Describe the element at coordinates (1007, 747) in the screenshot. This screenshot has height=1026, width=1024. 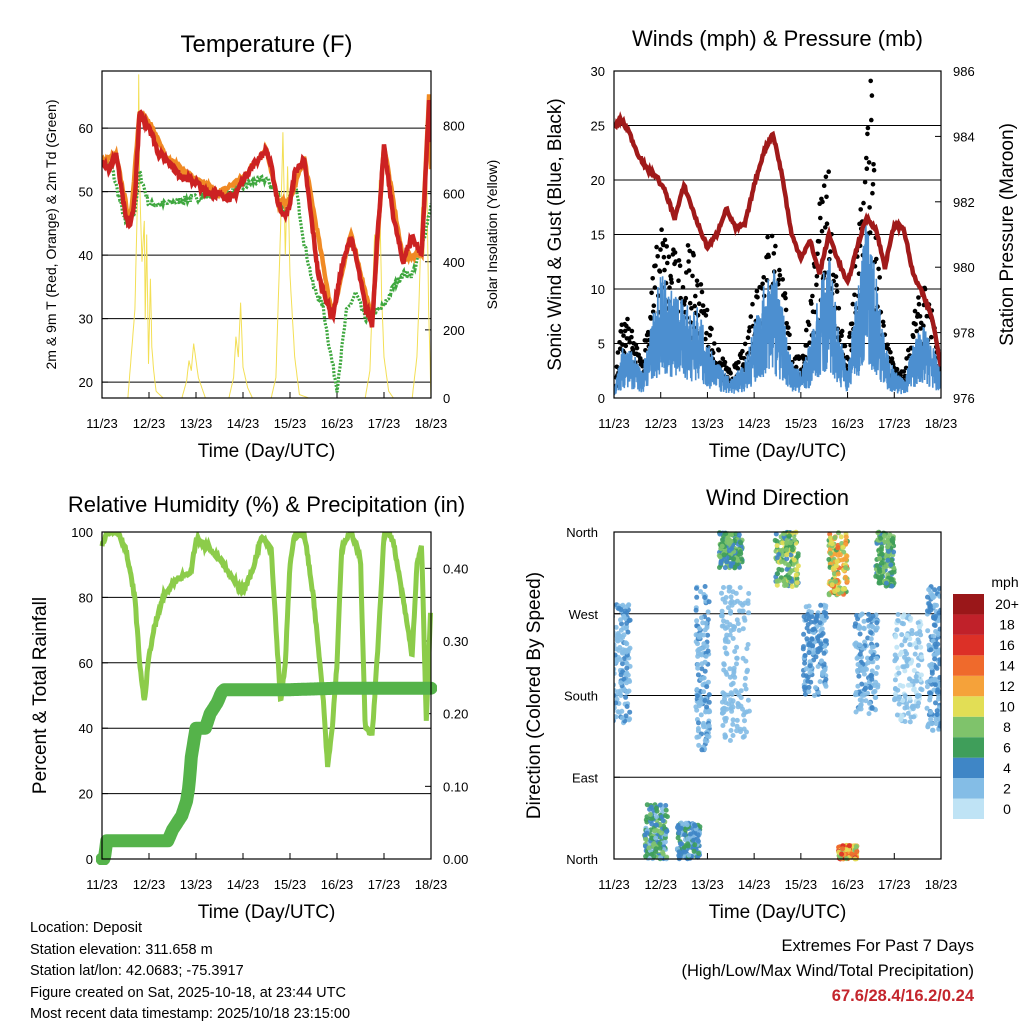
I see `colorbar-level-label: 6` at that location.